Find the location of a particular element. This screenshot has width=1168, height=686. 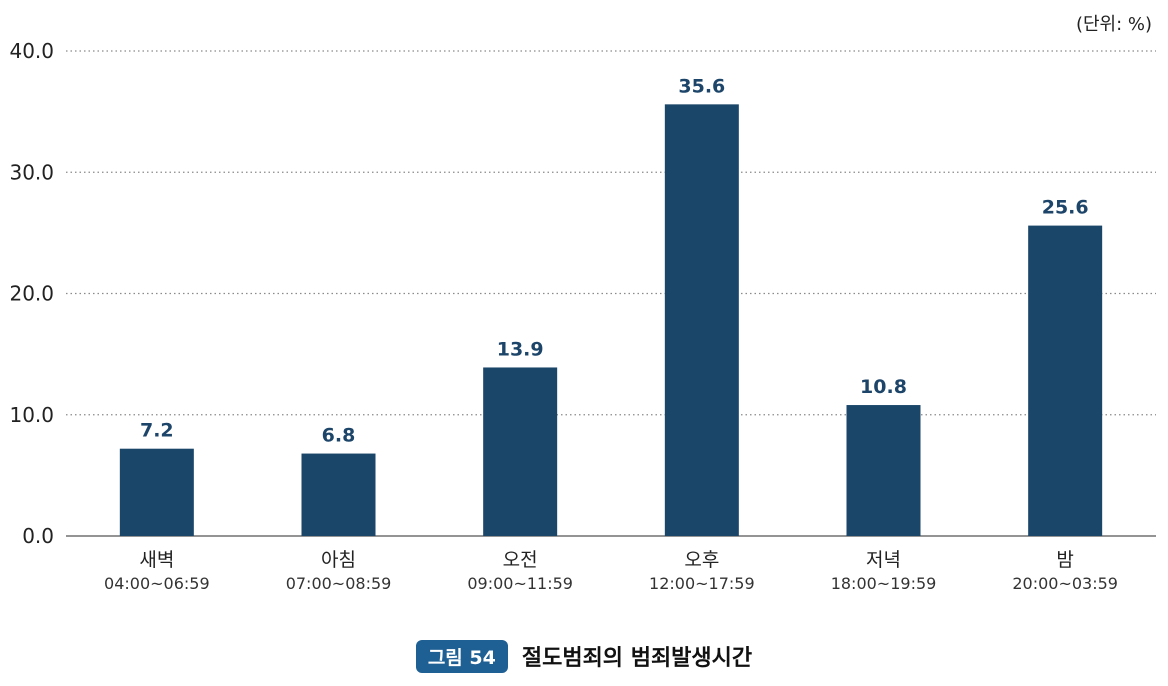

x-tick-label: 저녁 is located at coordinates (883, 560).